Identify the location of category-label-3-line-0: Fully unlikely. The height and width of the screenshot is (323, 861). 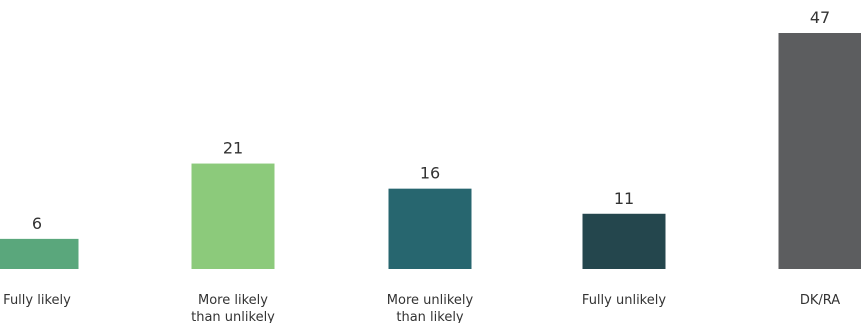
(624, 300).